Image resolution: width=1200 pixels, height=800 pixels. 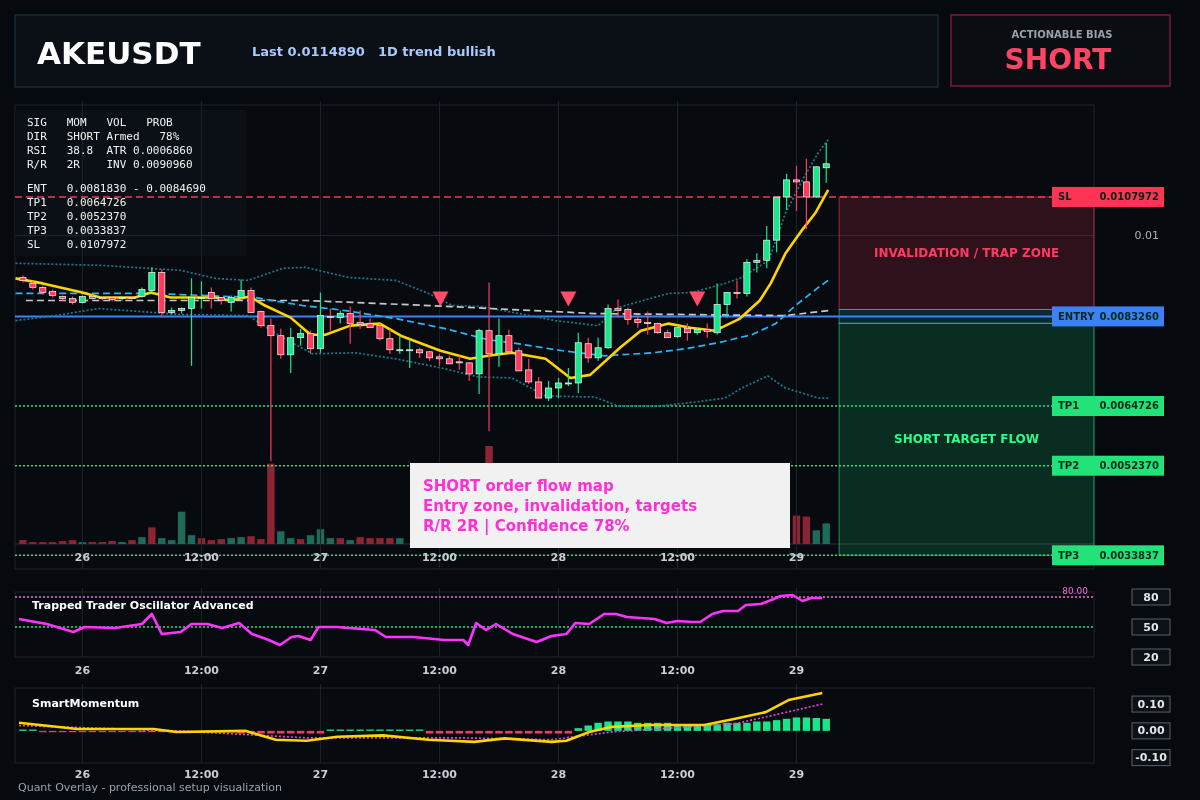 I want to click on ref-line-label: TP3, so click(x=1069, y=555).